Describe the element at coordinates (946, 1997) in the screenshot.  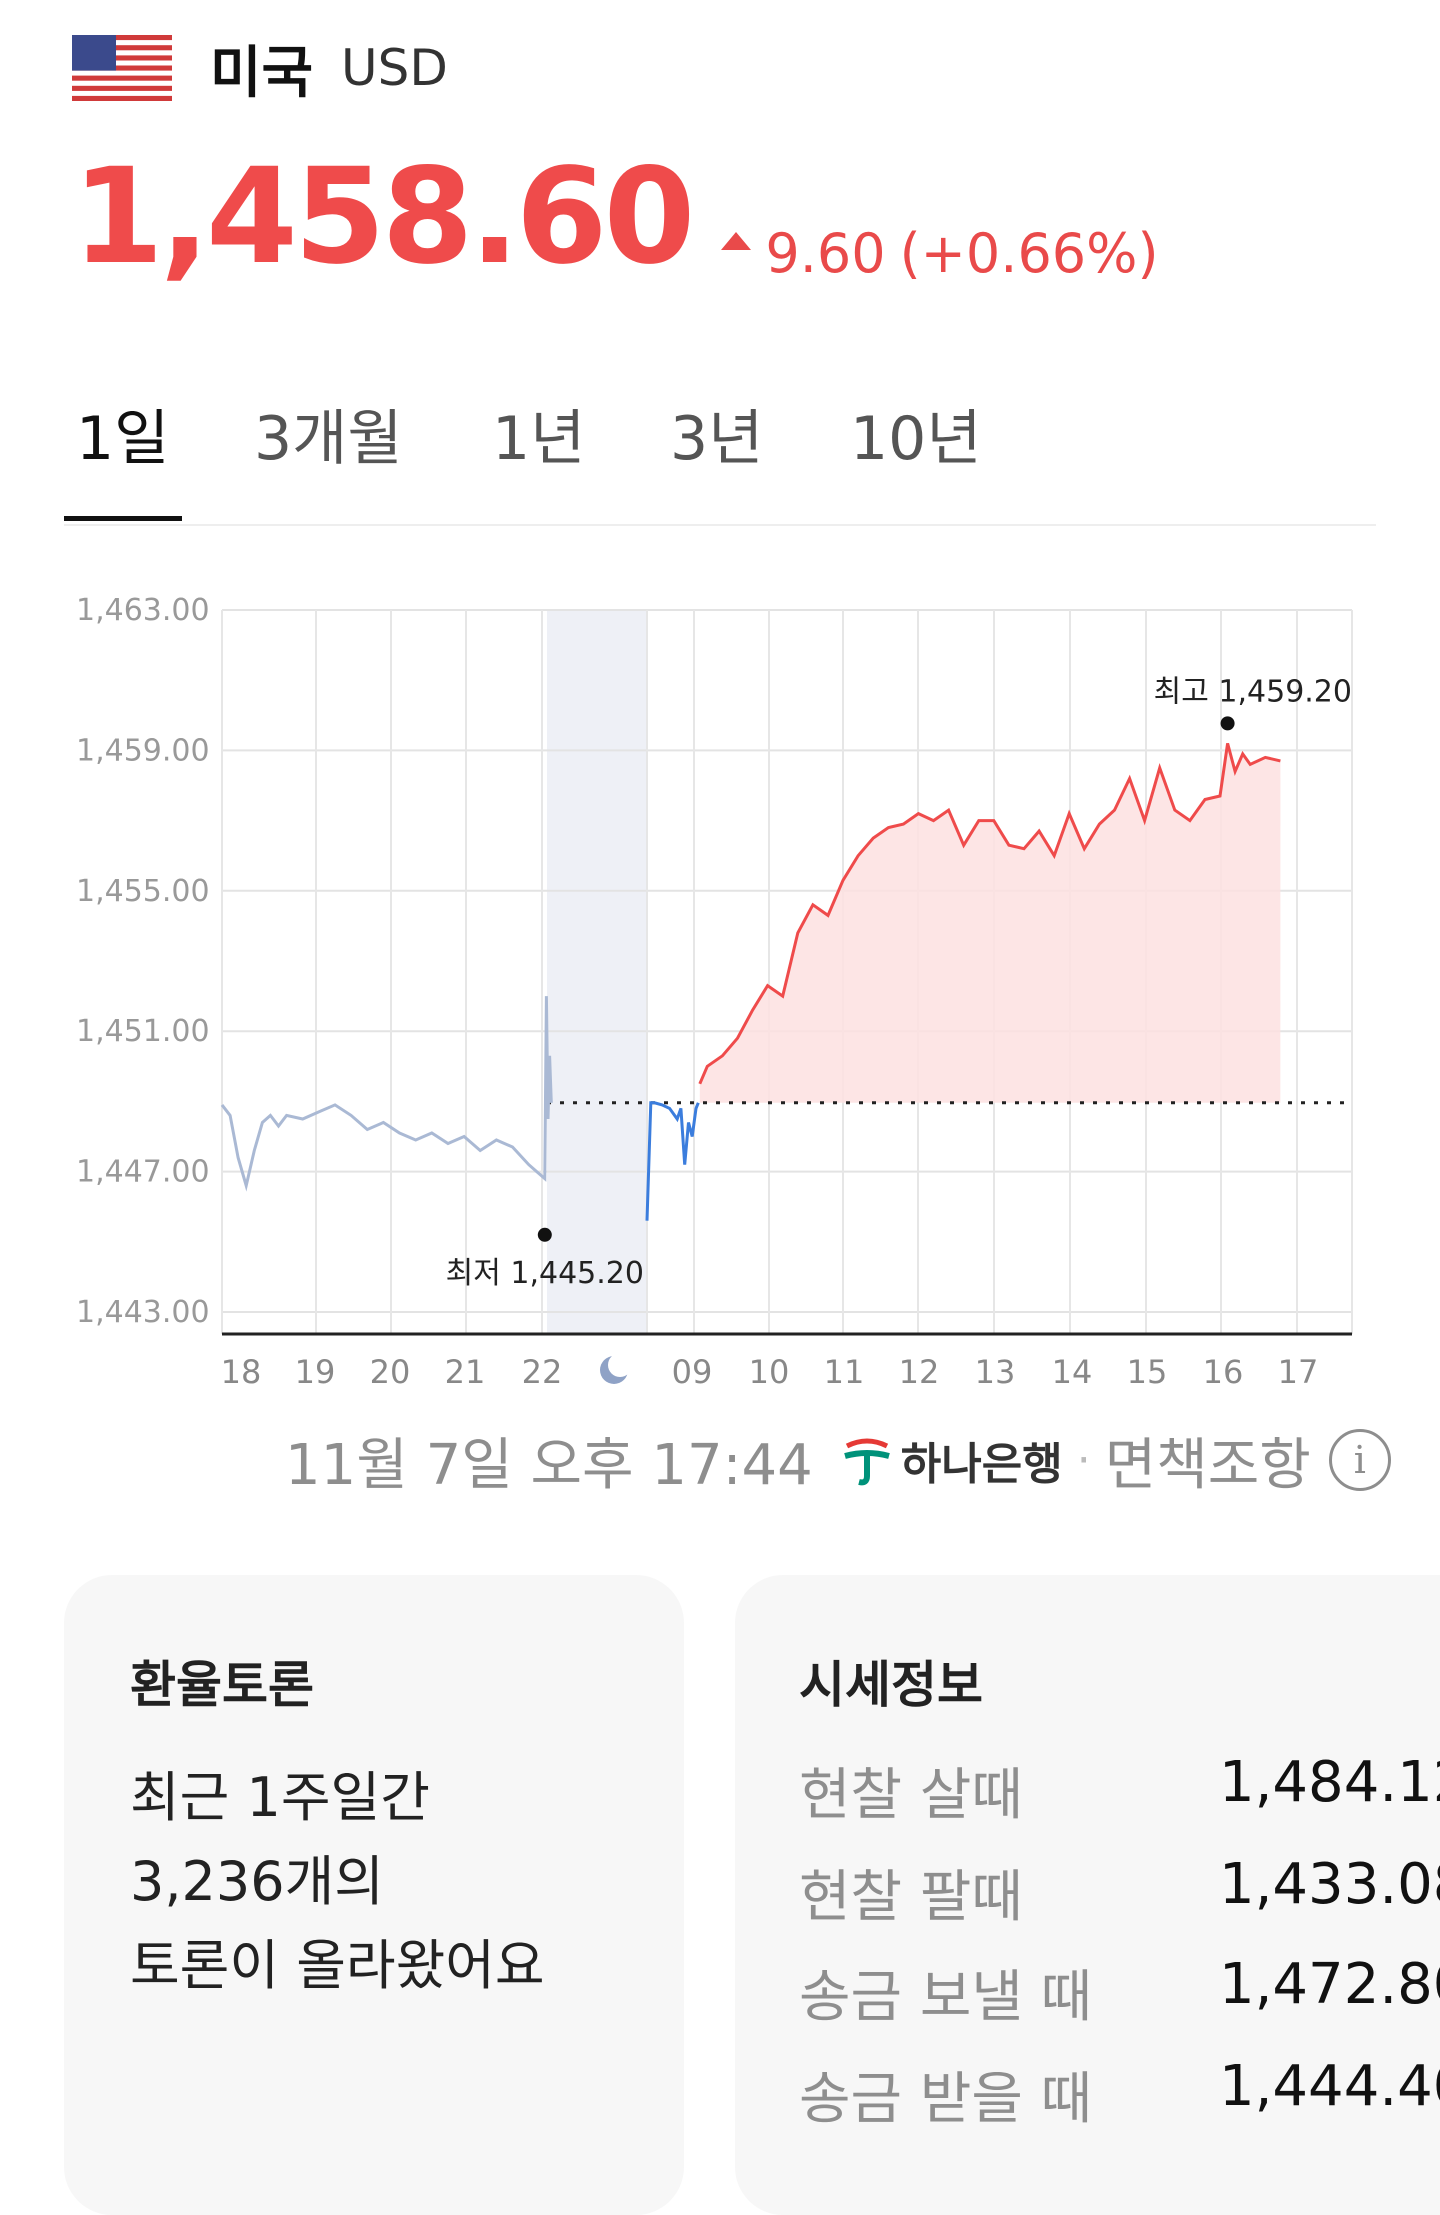
I see `rate-label: 송금 보낼 때` at that location.